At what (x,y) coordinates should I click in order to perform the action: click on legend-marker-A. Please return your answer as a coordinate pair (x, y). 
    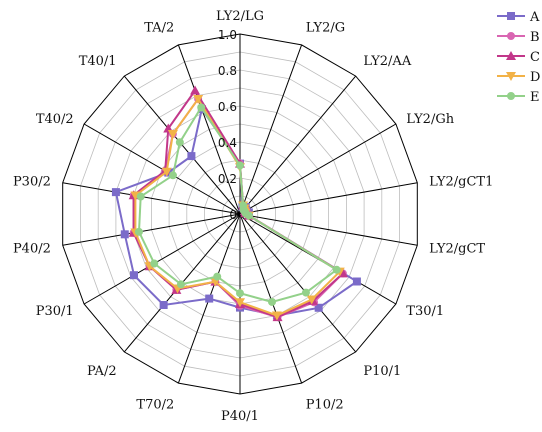
    Looking at the image, I should click on (511, 16).